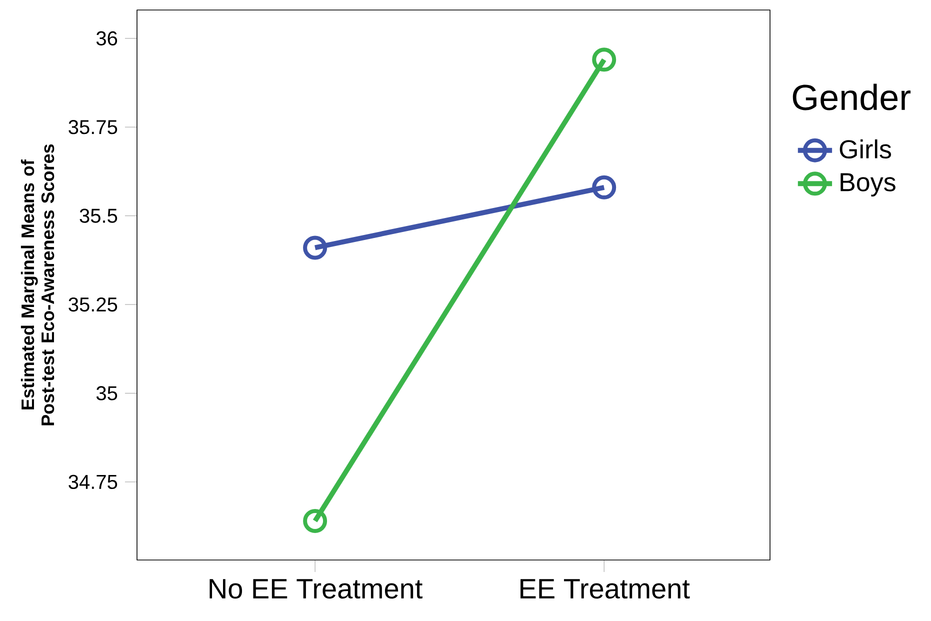 Image resolution: width=931 pixels, height=621 pixels. I want to click on y-tick-label: 35.25, so click(93, 304).